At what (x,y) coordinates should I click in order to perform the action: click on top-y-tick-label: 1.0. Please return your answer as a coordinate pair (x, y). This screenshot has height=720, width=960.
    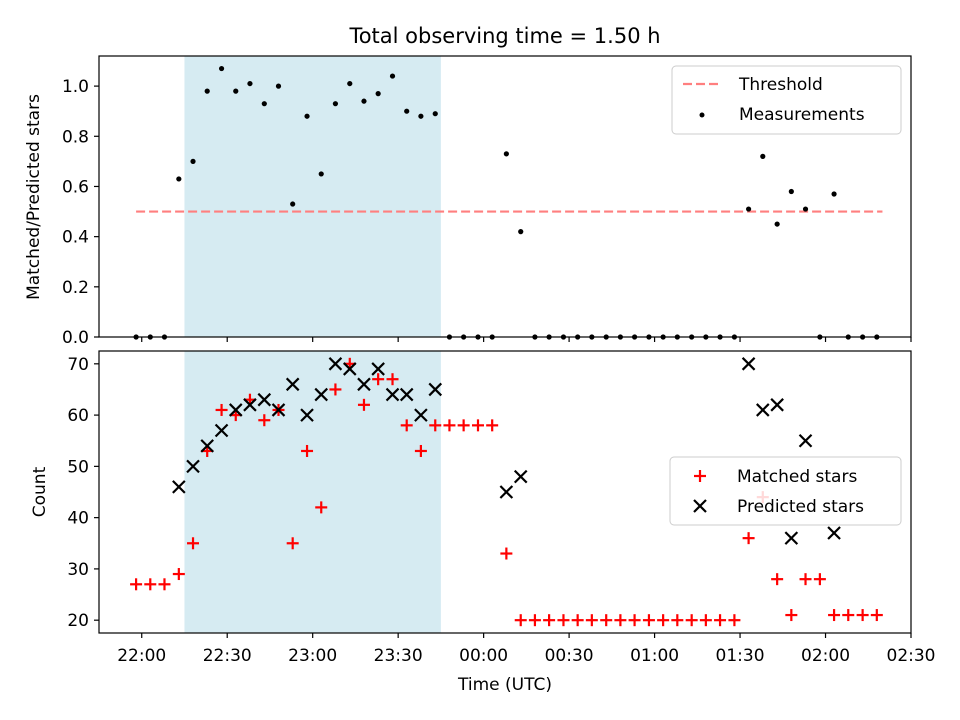
    Looking at the image, I should click on (75, 87).